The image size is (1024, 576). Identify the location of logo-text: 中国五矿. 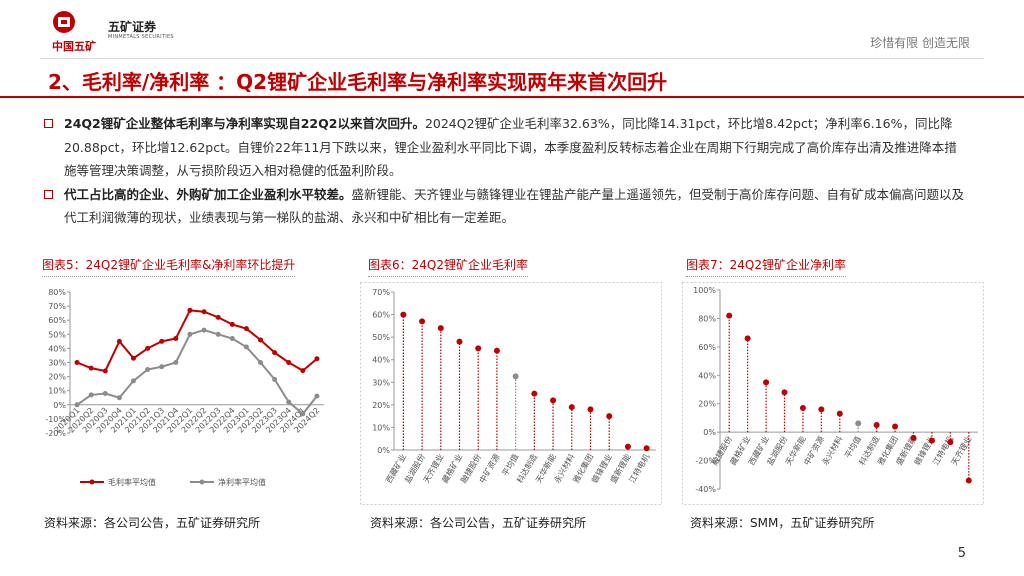
(74, 46).